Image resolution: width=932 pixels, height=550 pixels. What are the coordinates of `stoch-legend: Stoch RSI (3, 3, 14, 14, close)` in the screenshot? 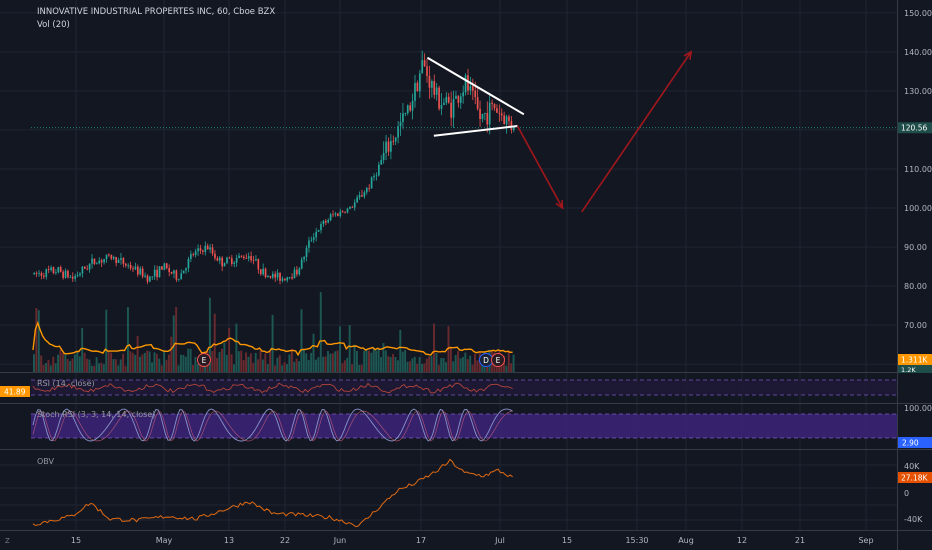 It's located at (96, 414).